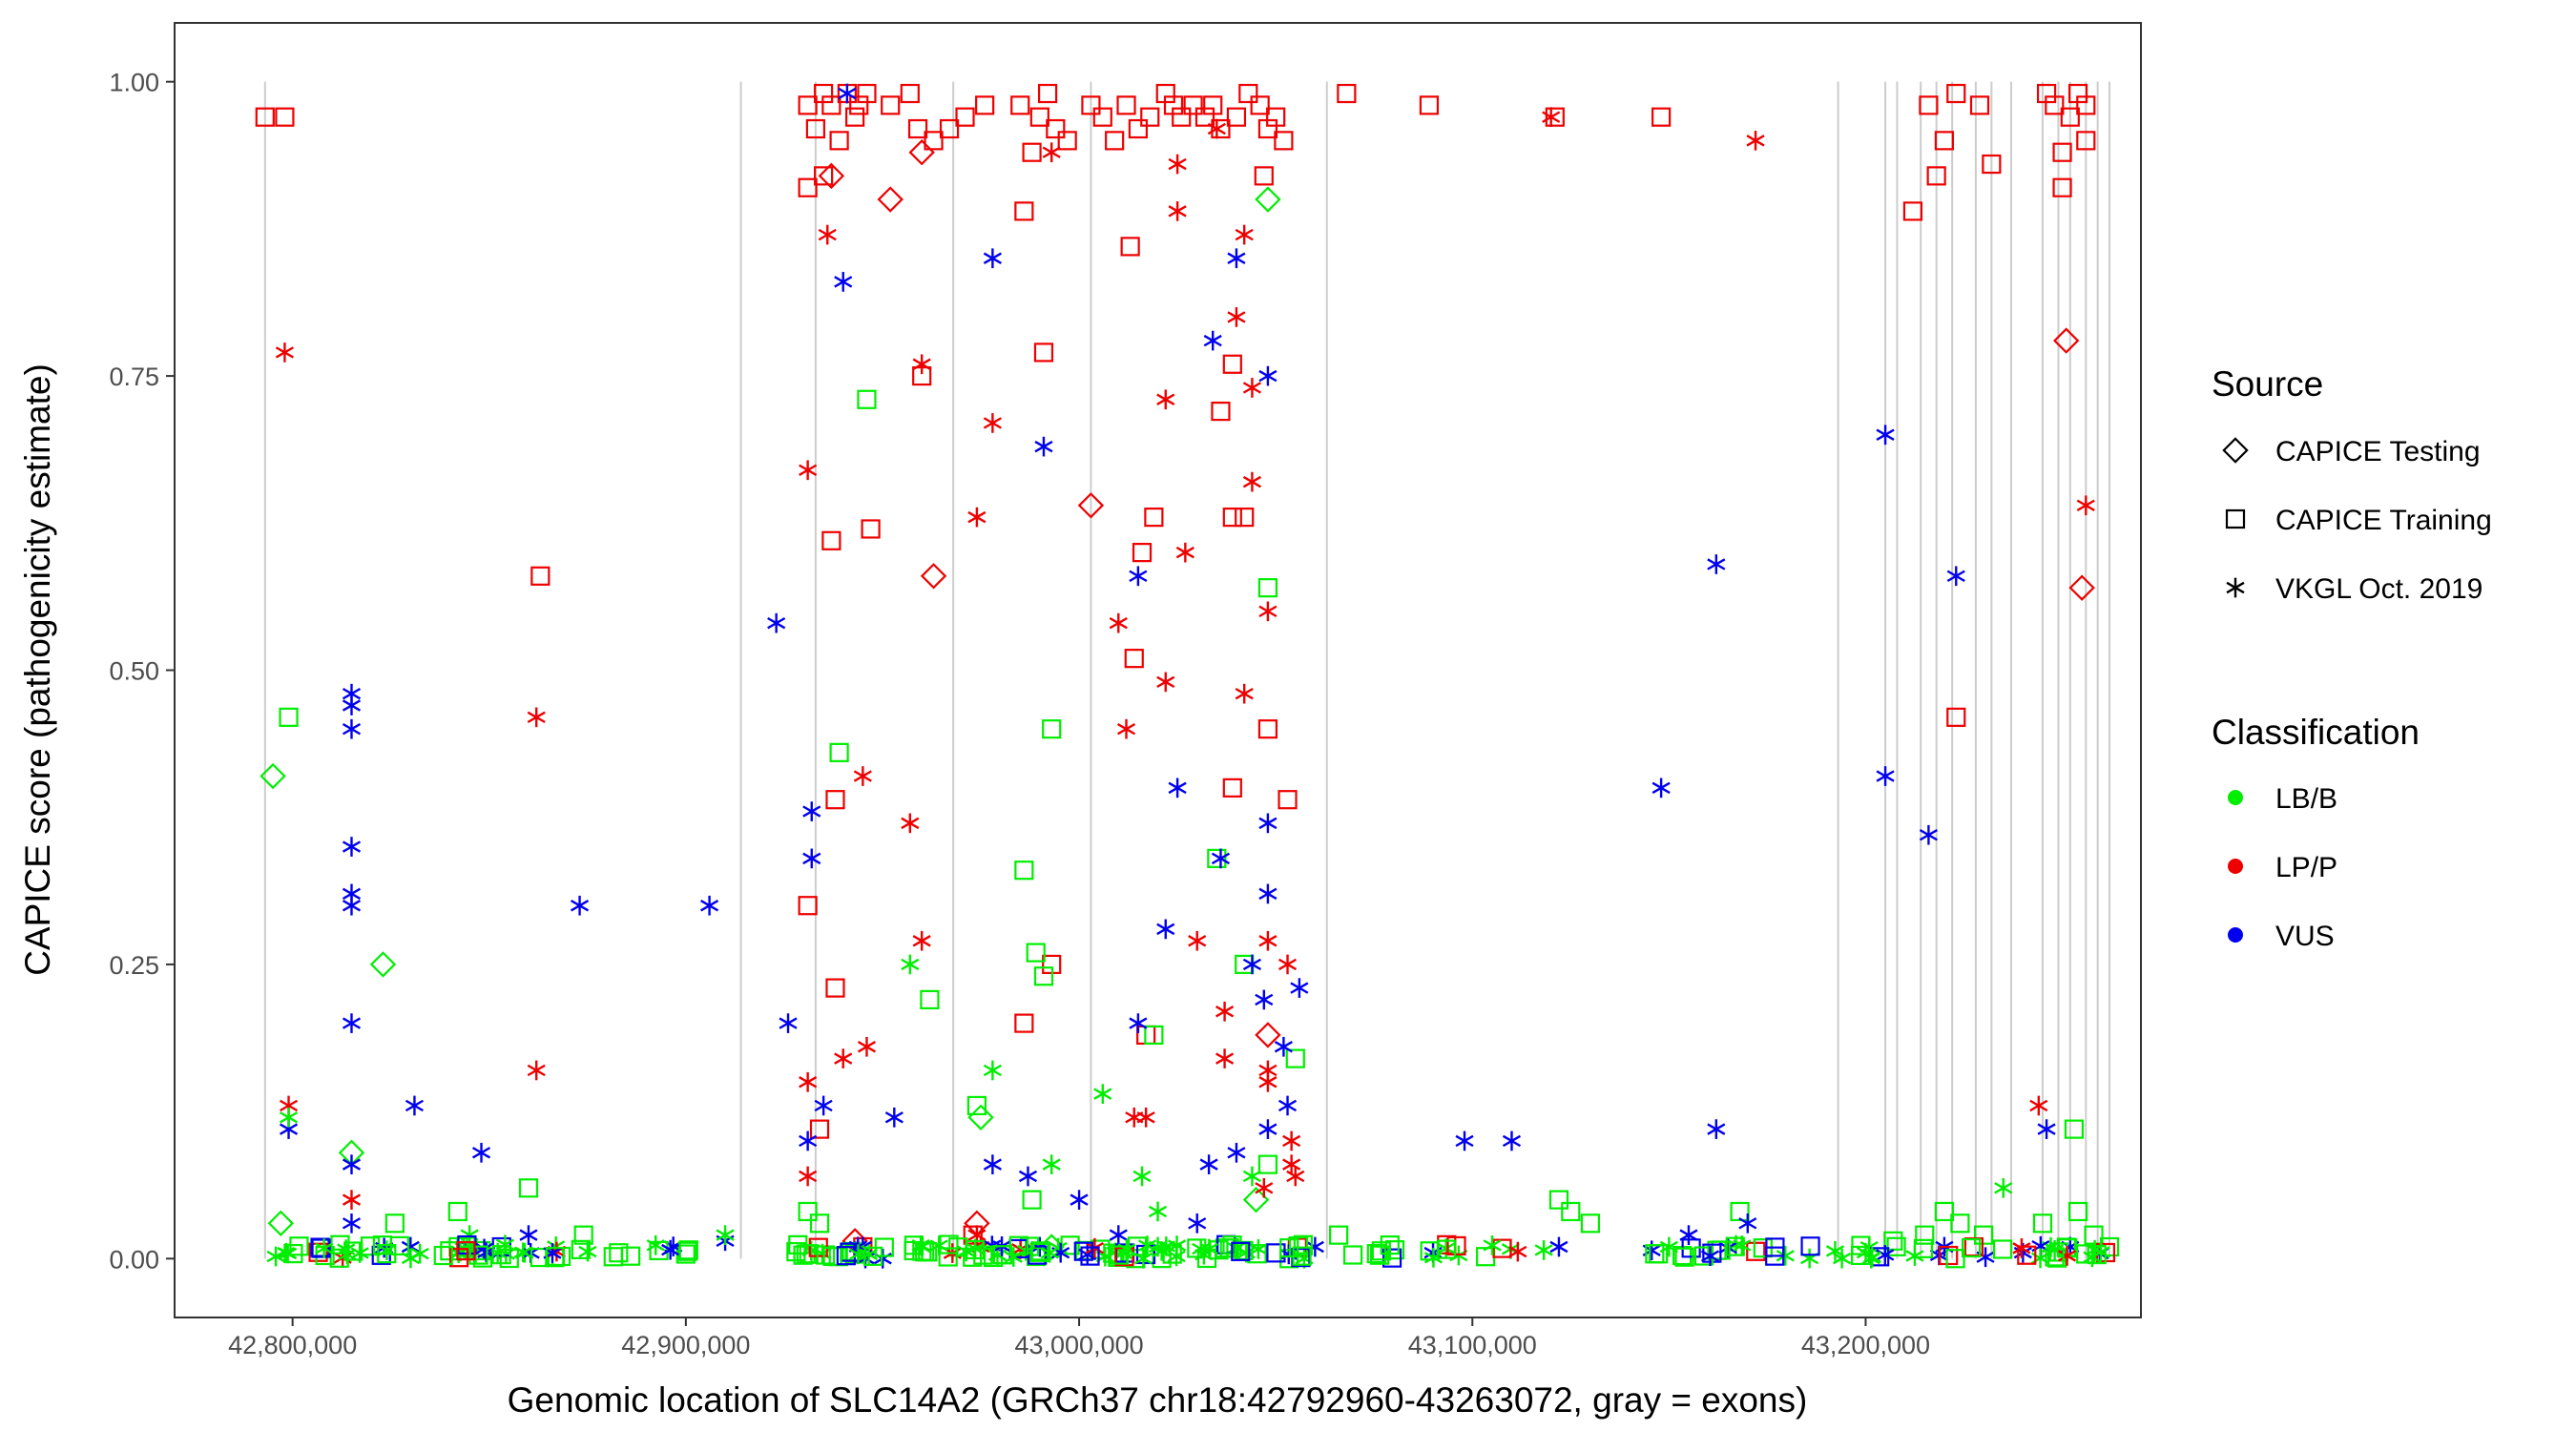 The image size is (2576, 1431). Describe the element at coordinates (2378, 452) in the screenshot. I see `legend-source-label: CAPICE Testing` at that location.